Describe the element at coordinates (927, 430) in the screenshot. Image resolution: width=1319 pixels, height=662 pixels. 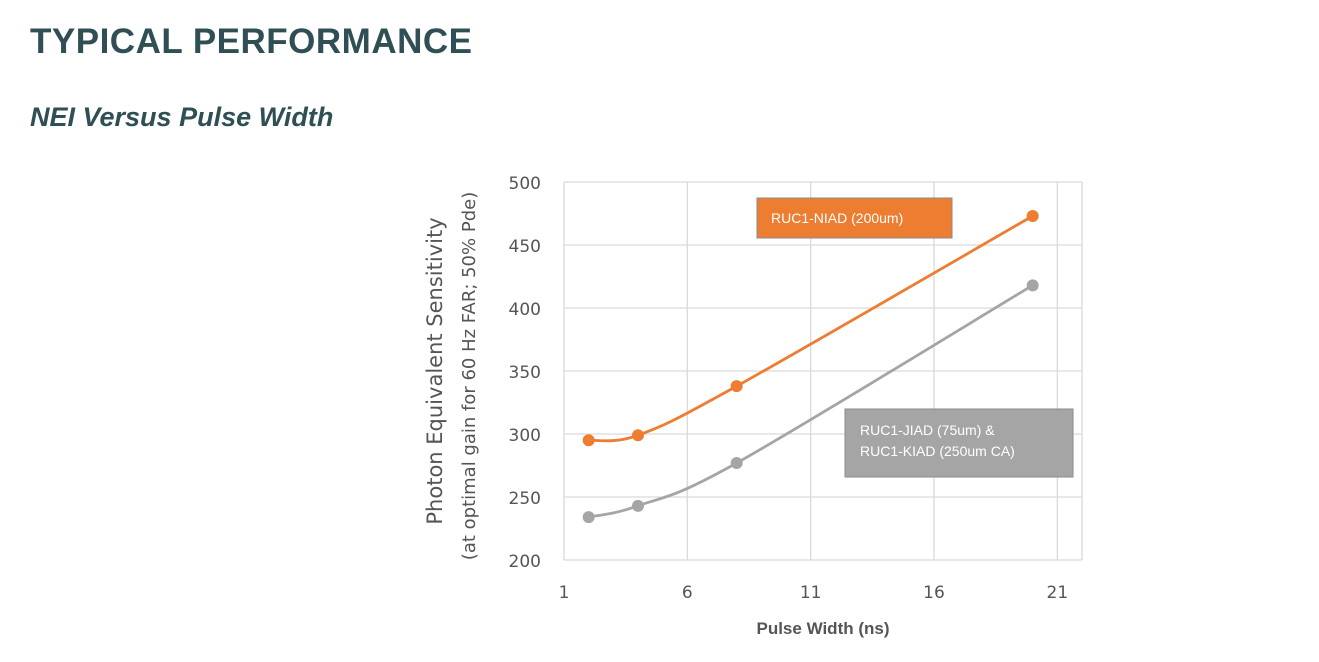
I see `series-label-text: RUC1-JIAD (75um) &` at that location.